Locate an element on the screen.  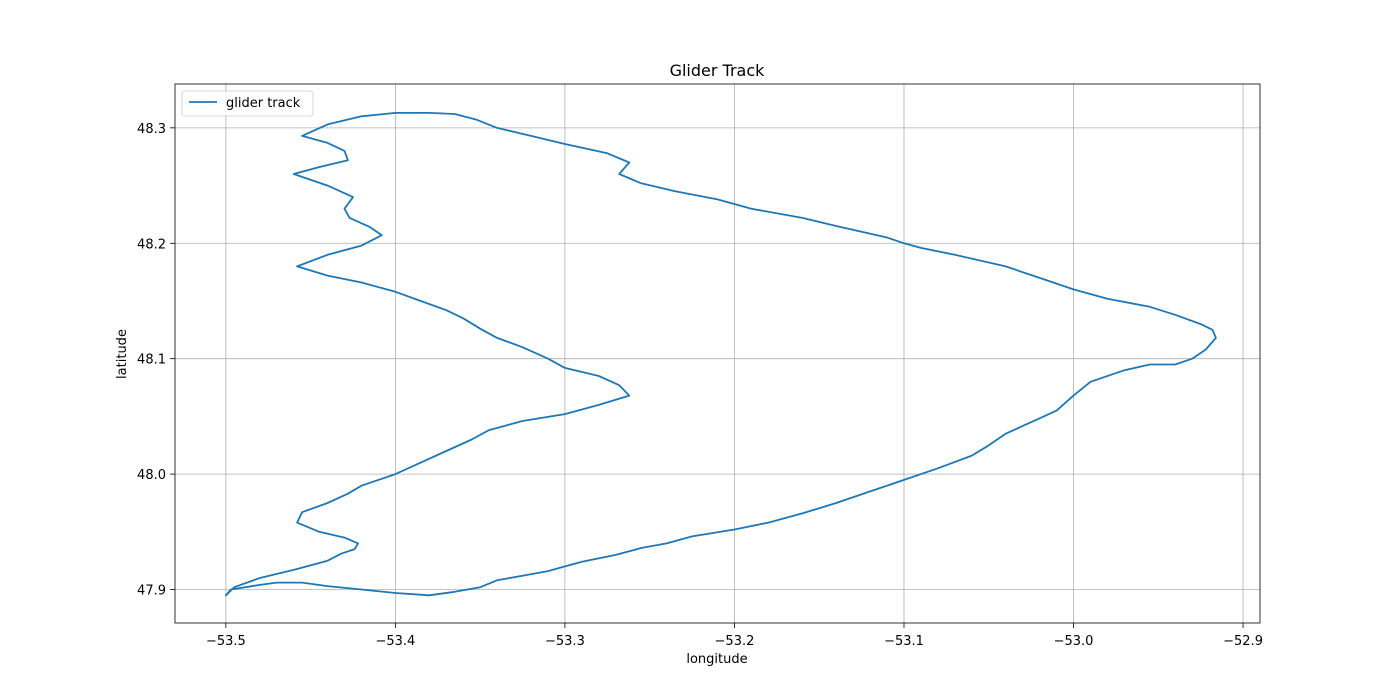
legend-label-glider-track: glider track is located at coordinates (263, 103).